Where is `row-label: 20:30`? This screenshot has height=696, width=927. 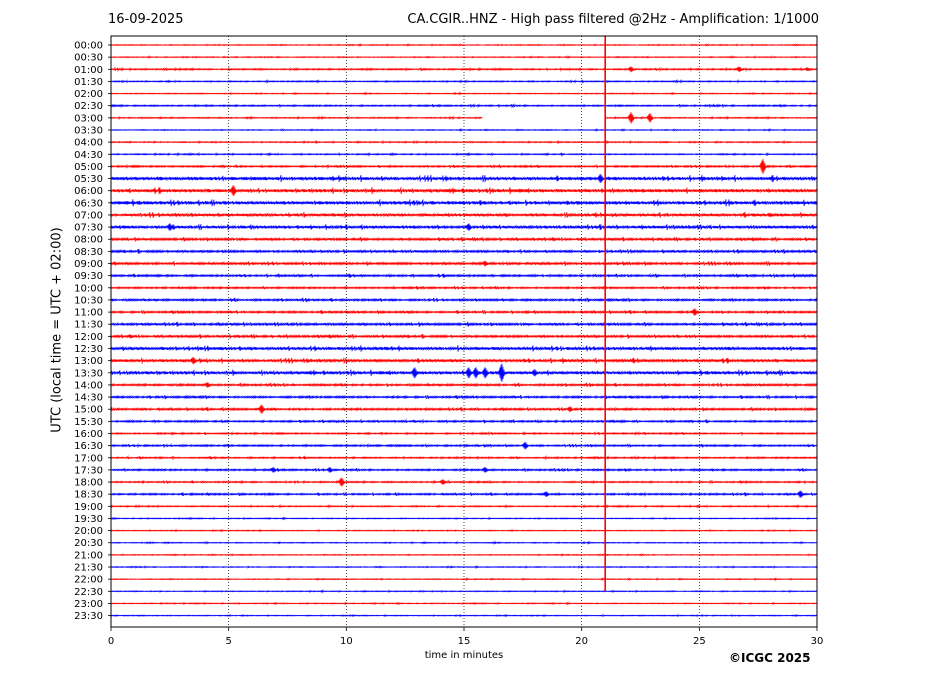 row-label: 20:30 is located at coordinates (88, 543).